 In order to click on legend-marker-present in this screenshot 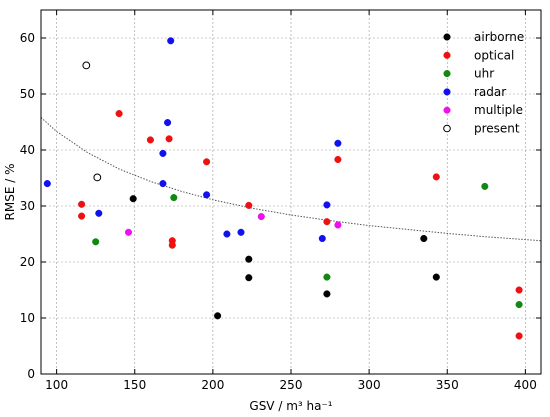, I will do `click(447, 128)`.